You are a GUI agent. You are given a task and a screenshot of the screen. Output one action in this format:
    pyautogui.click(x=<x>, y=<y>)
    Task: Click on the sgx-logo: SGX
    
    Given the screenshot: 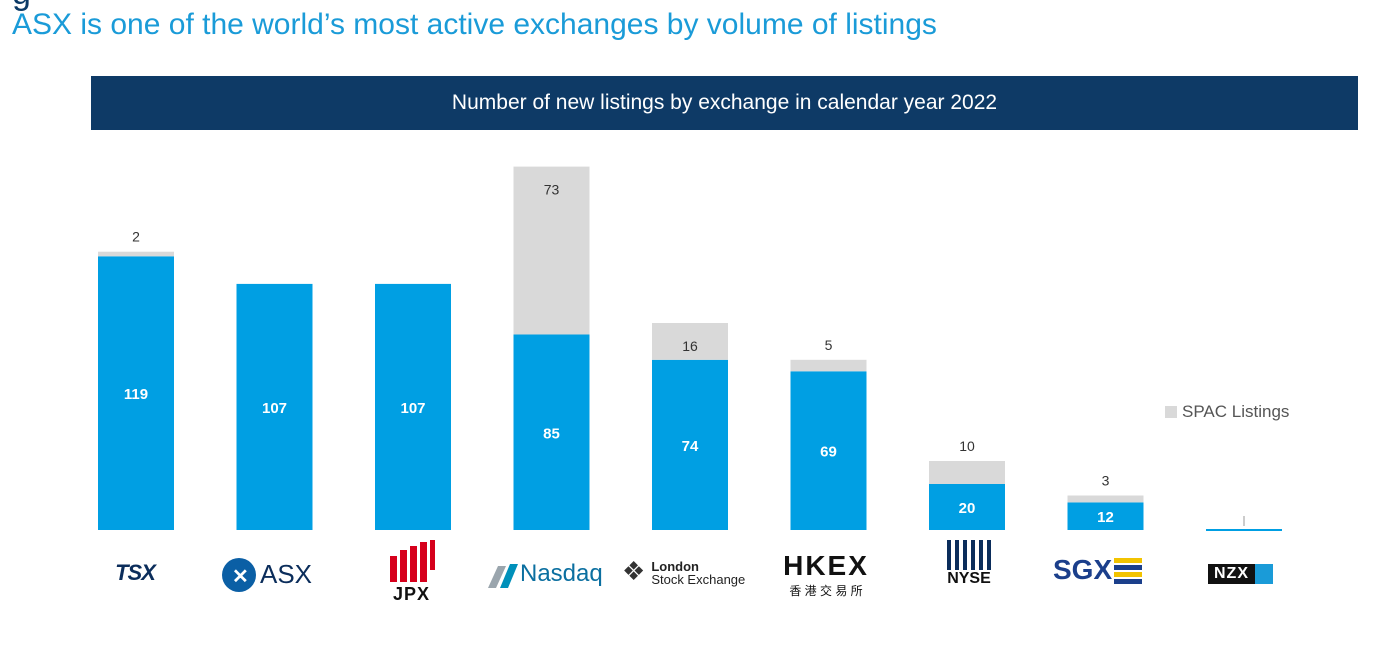 What is the action you would take?
    pyautogui.click(x=1103, y=580)
    